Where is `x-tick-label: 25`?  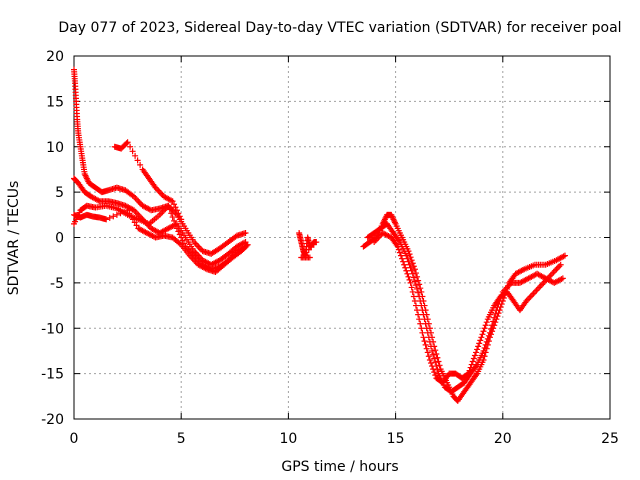
x-tick-label: 25 is located at coordinates (610, 439).